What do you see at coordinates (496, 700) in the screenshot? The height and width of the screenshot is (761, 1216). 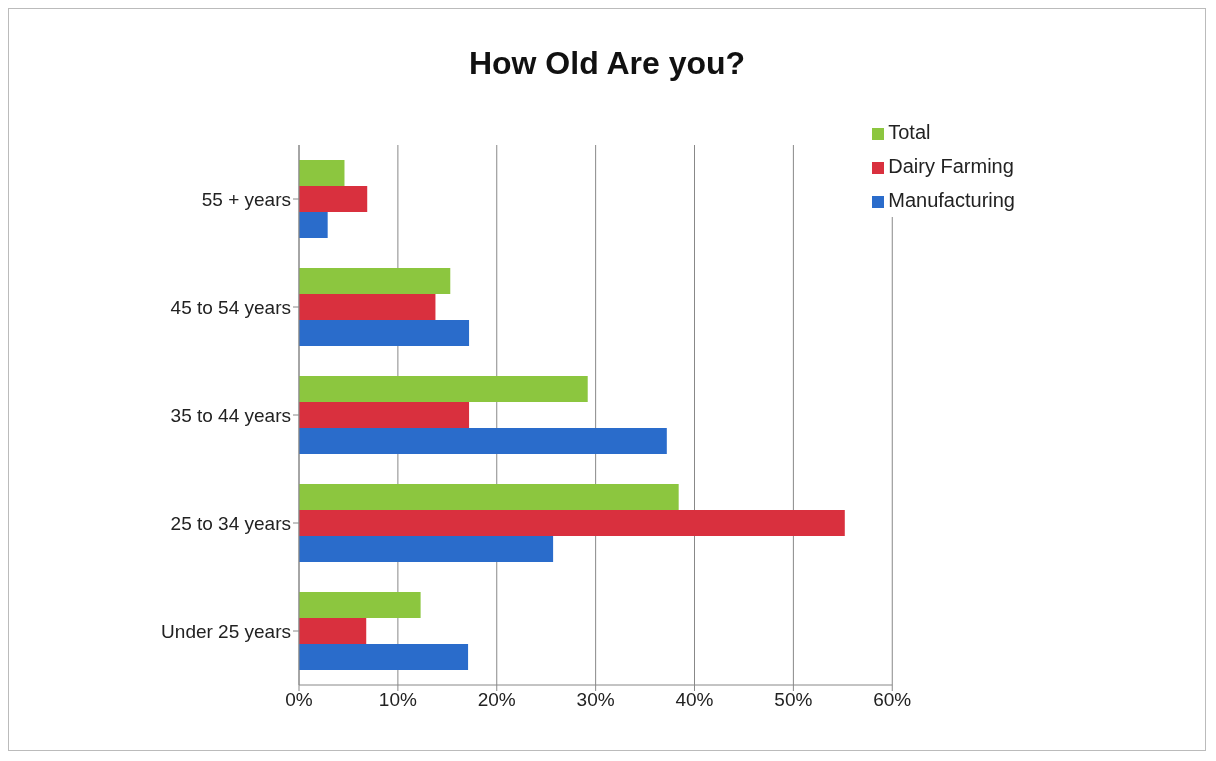 I see `x-tick-label: 20%` at bounding box center [496, 700].